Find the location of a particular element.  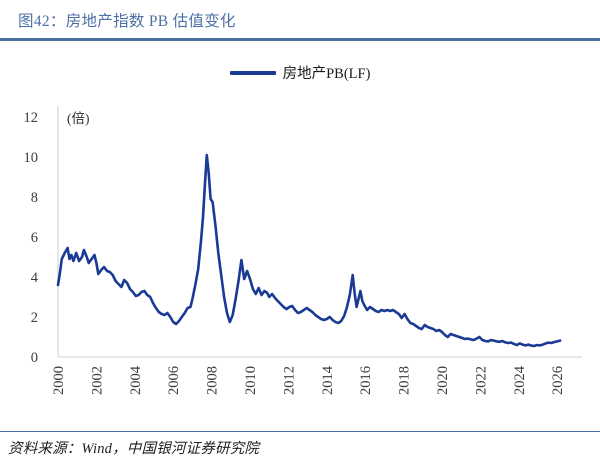

x-tick-label: 2000 is located at coordinates (59, 380).